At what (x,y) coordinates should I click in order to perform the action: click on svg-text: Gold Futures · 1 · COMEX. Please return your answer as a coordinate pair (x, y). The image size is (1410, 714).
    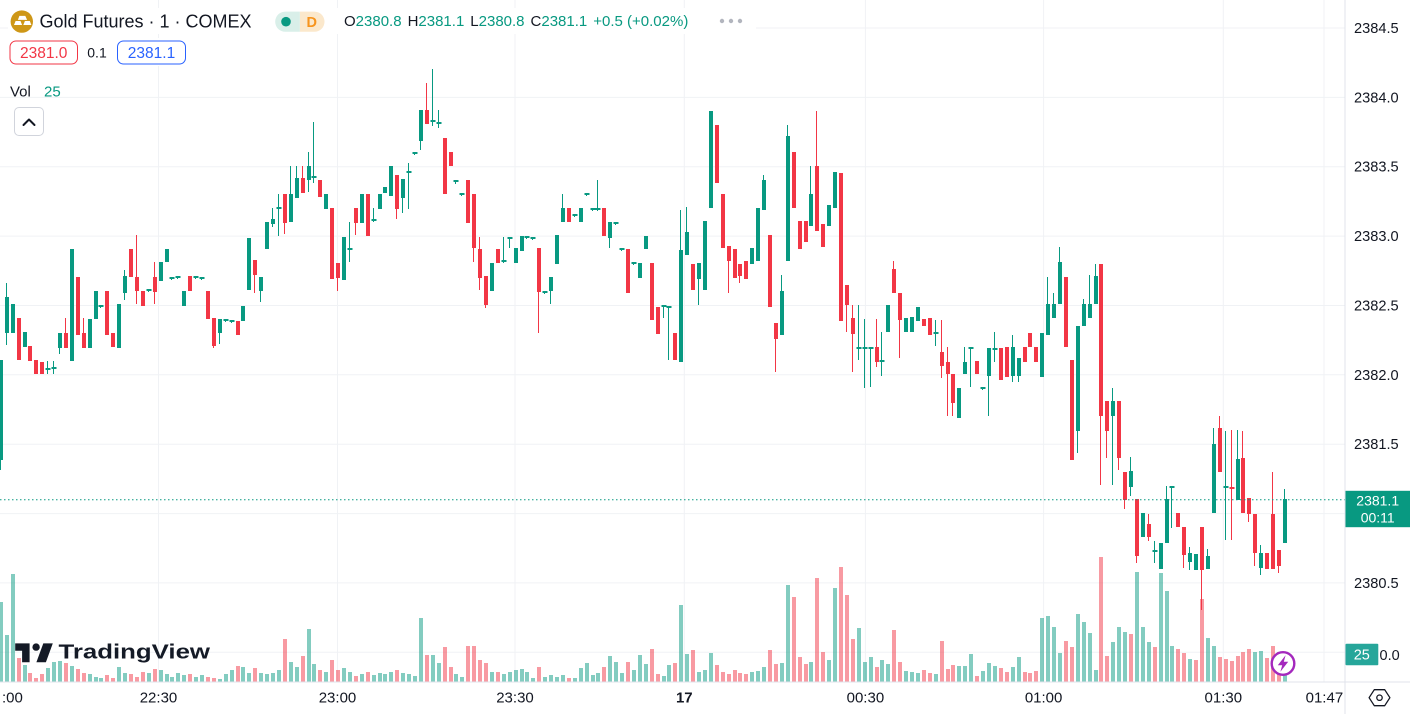
    Looking at the image, I should click on (146, 22).